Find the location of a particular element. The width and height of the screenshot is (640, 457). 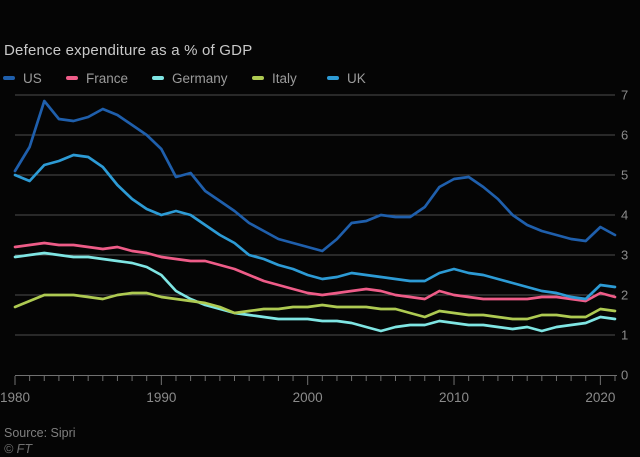

ft-copyright: © FT is located at coordinates (18, 449).